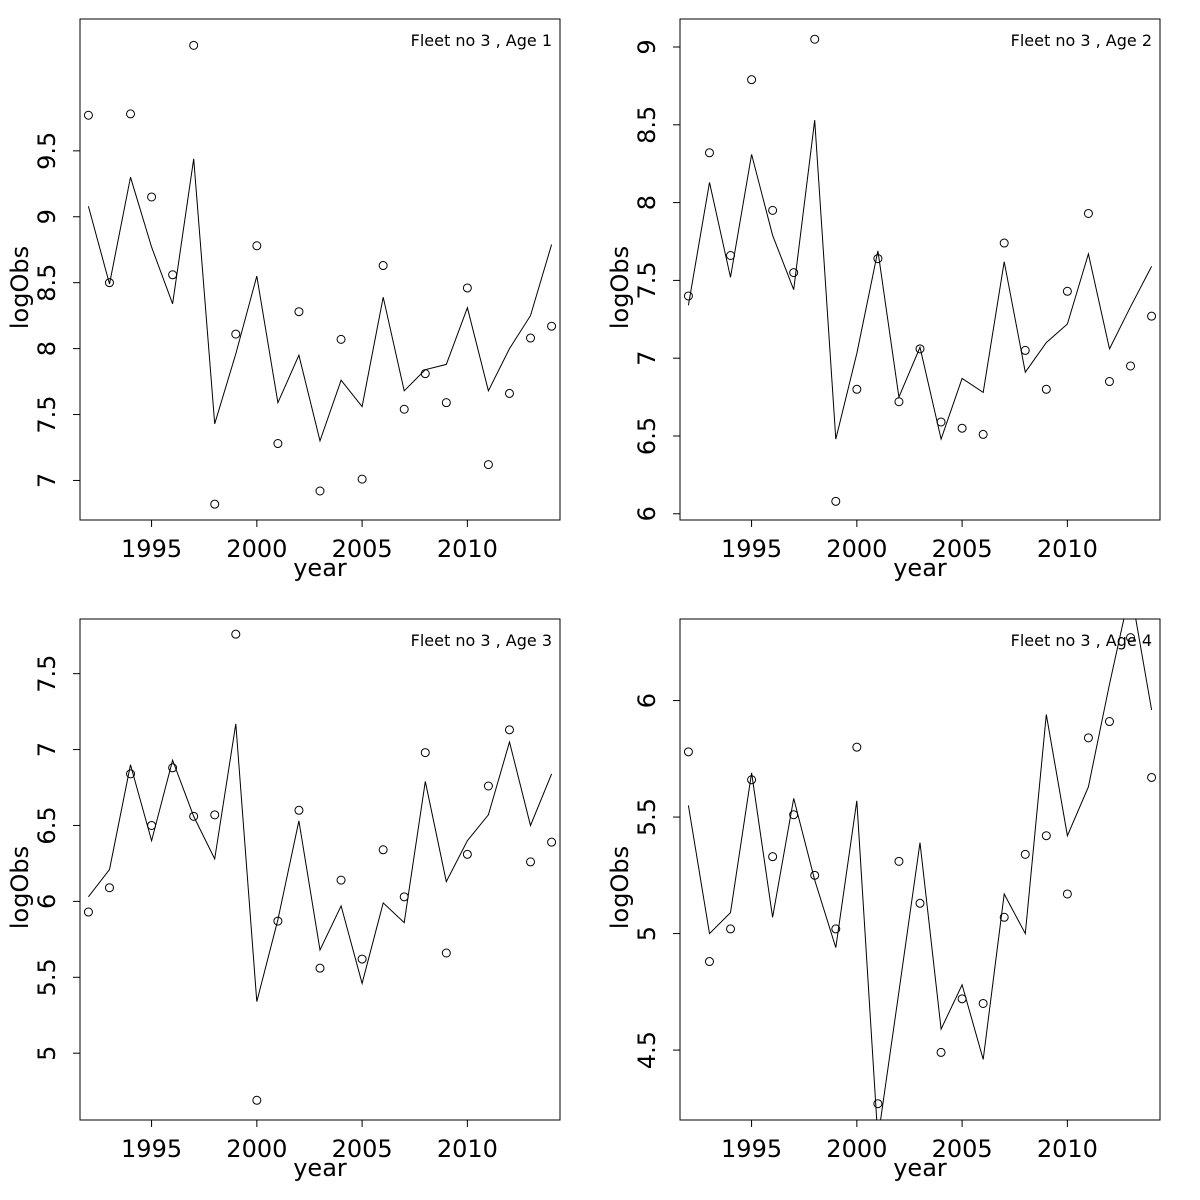  What do you see at coordinates (647, 202) in the screenshot?
I see `y-tick-label: 8` at bounding box center [647, 202].